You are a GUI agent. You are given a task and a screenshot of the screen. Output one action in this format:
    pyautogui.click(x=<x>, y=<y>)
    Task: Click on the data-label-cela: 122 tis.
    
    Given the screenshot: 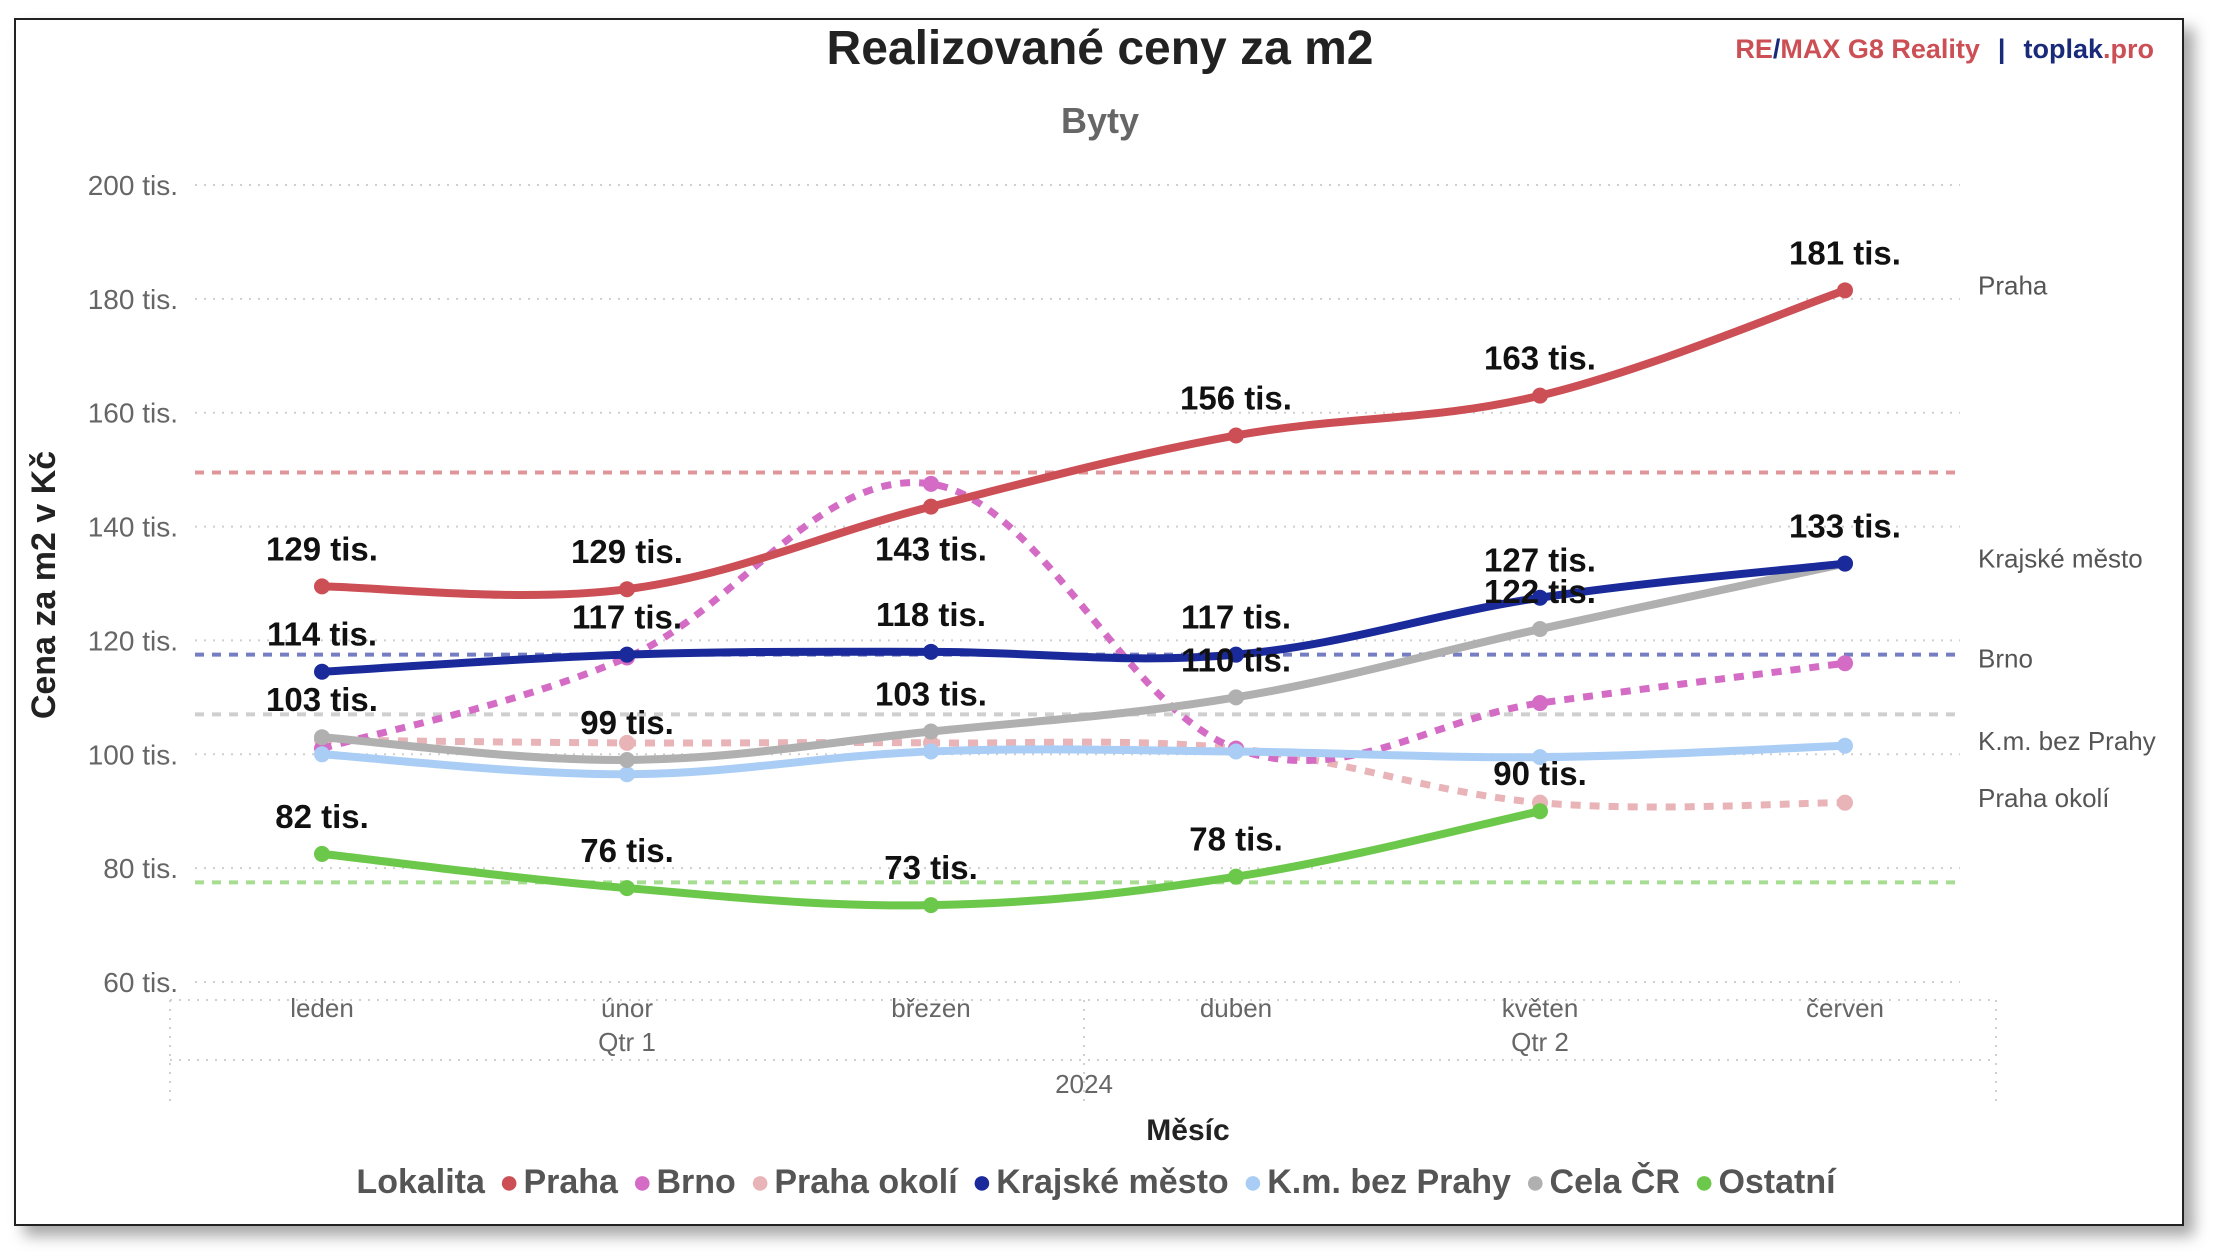 What is the action you would take?
    pyautogui.click(x=1540, y=591)
    